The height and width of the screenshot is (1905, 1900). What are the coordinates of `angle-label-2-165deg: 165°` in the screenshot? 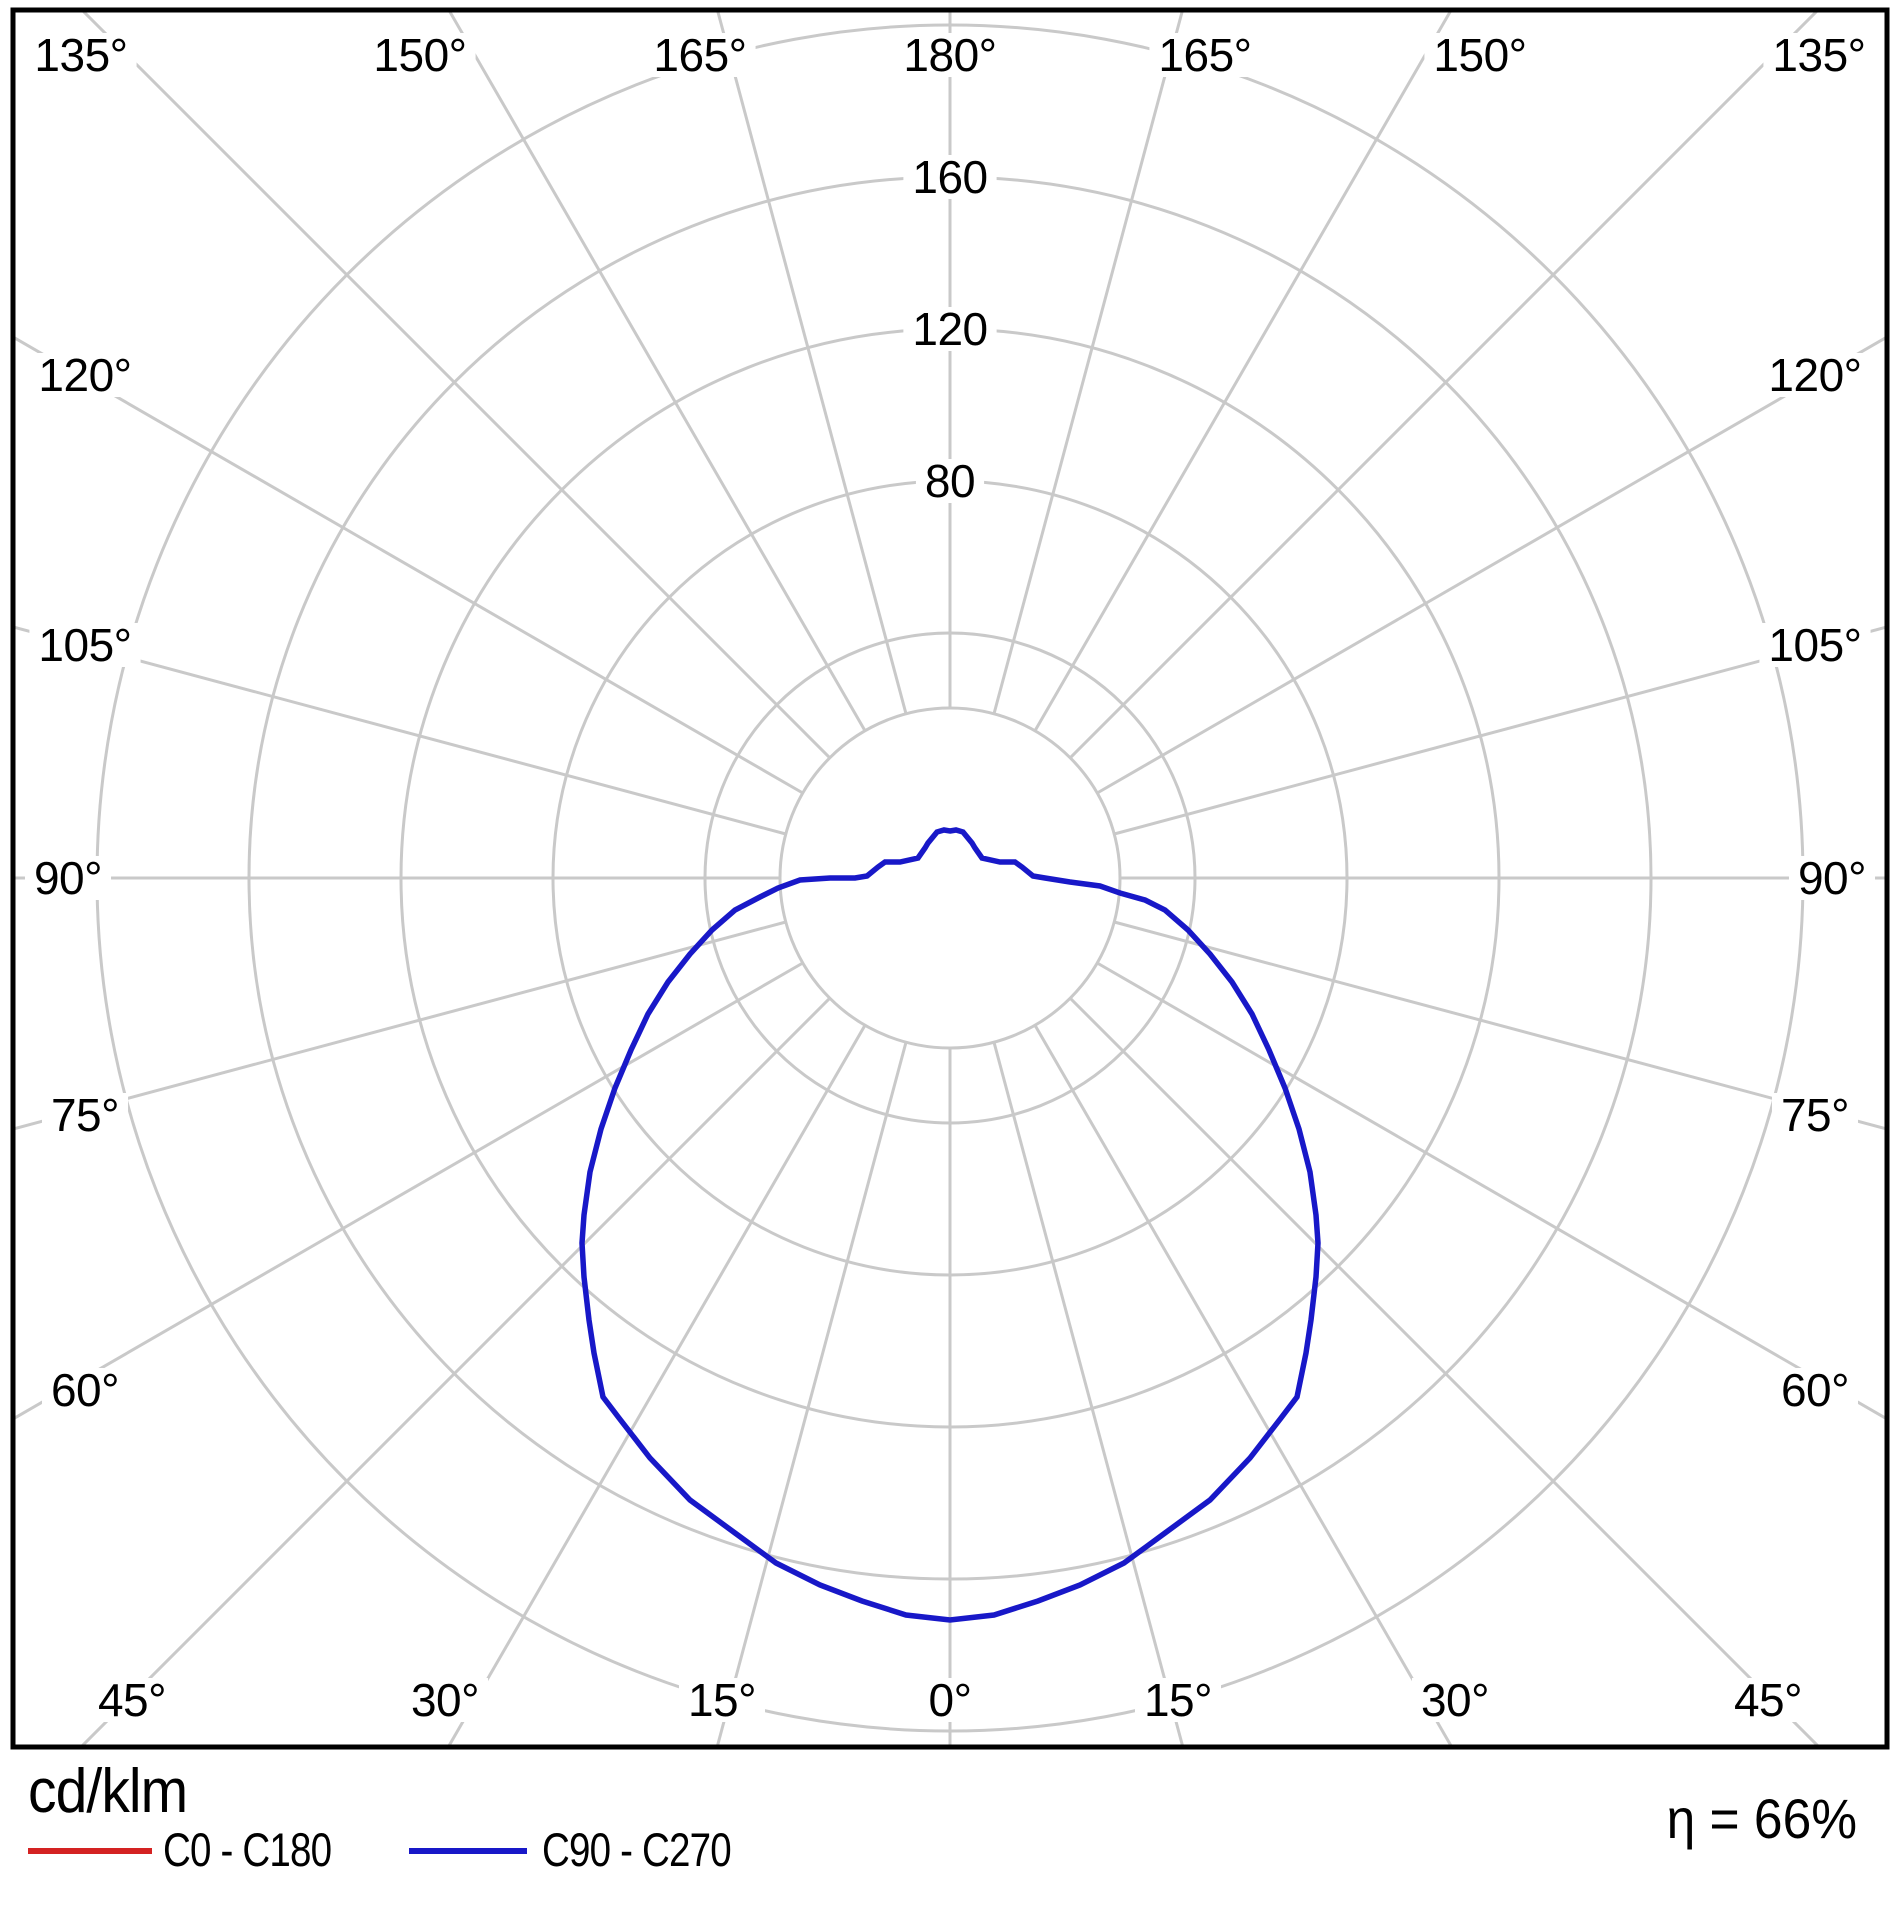 It's located at (699, 55).